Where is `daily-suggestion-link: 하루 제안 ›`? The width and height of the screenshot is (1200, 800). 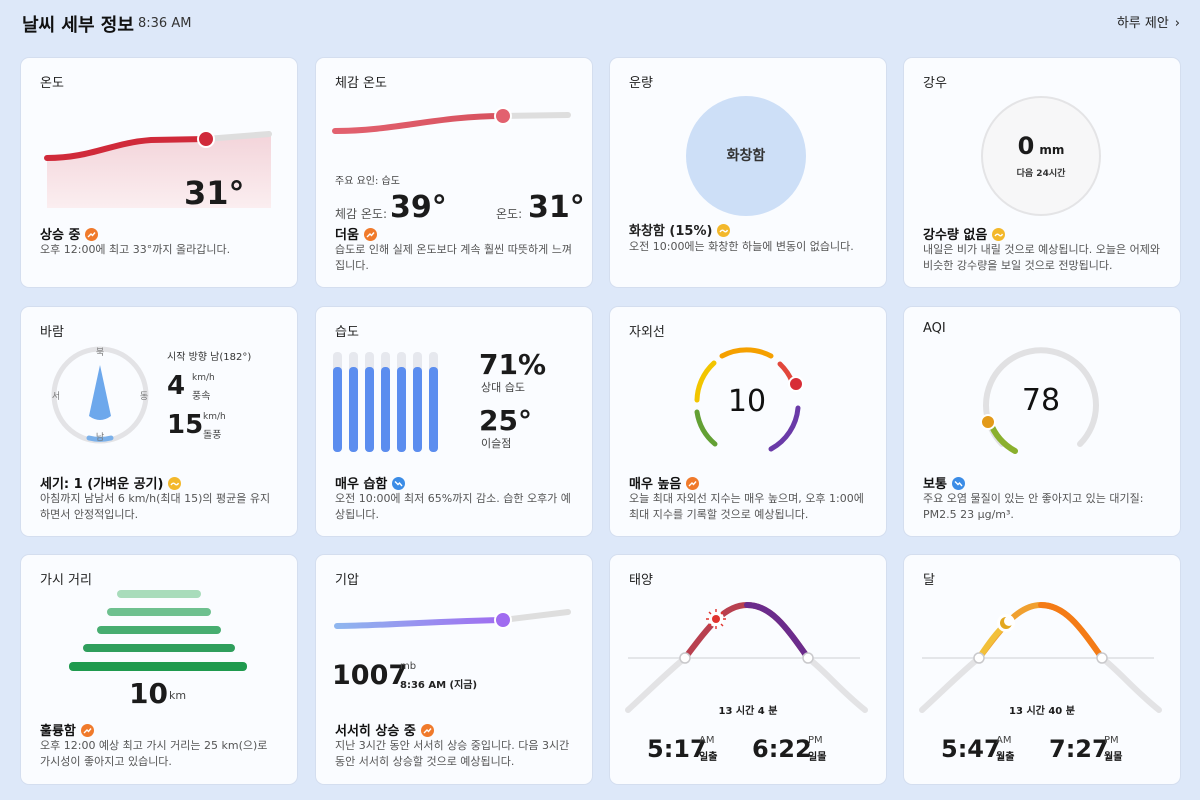
daily-suggestion-link: 하루 제안 › is located at coordinates (1148, 21).